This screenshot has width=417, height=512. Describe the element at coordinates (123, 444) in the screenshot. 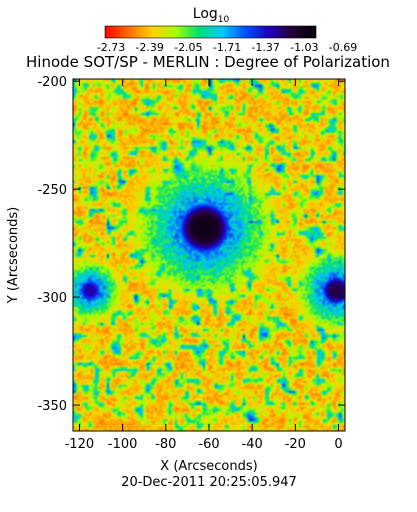

I see `x-tick-label: -100` at that location.